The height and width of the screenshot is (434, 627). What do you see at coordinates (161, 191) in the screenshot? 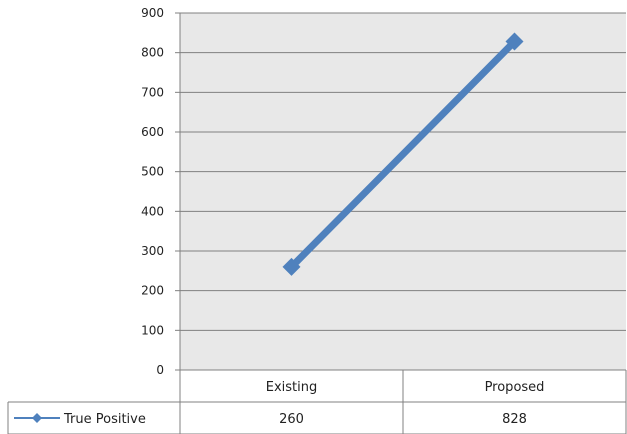
I see `y-axis: 0 100 200 300 400 500 600 700 800 900` at bounding box center [161, 191].